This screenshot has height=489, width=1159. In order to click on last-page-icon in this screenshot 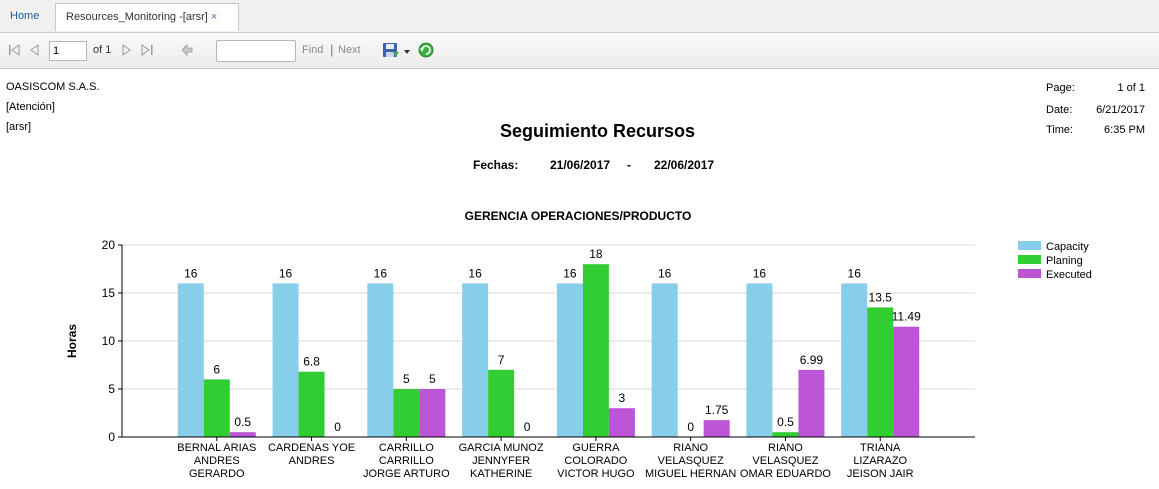, I will do `click(147, 50)`.